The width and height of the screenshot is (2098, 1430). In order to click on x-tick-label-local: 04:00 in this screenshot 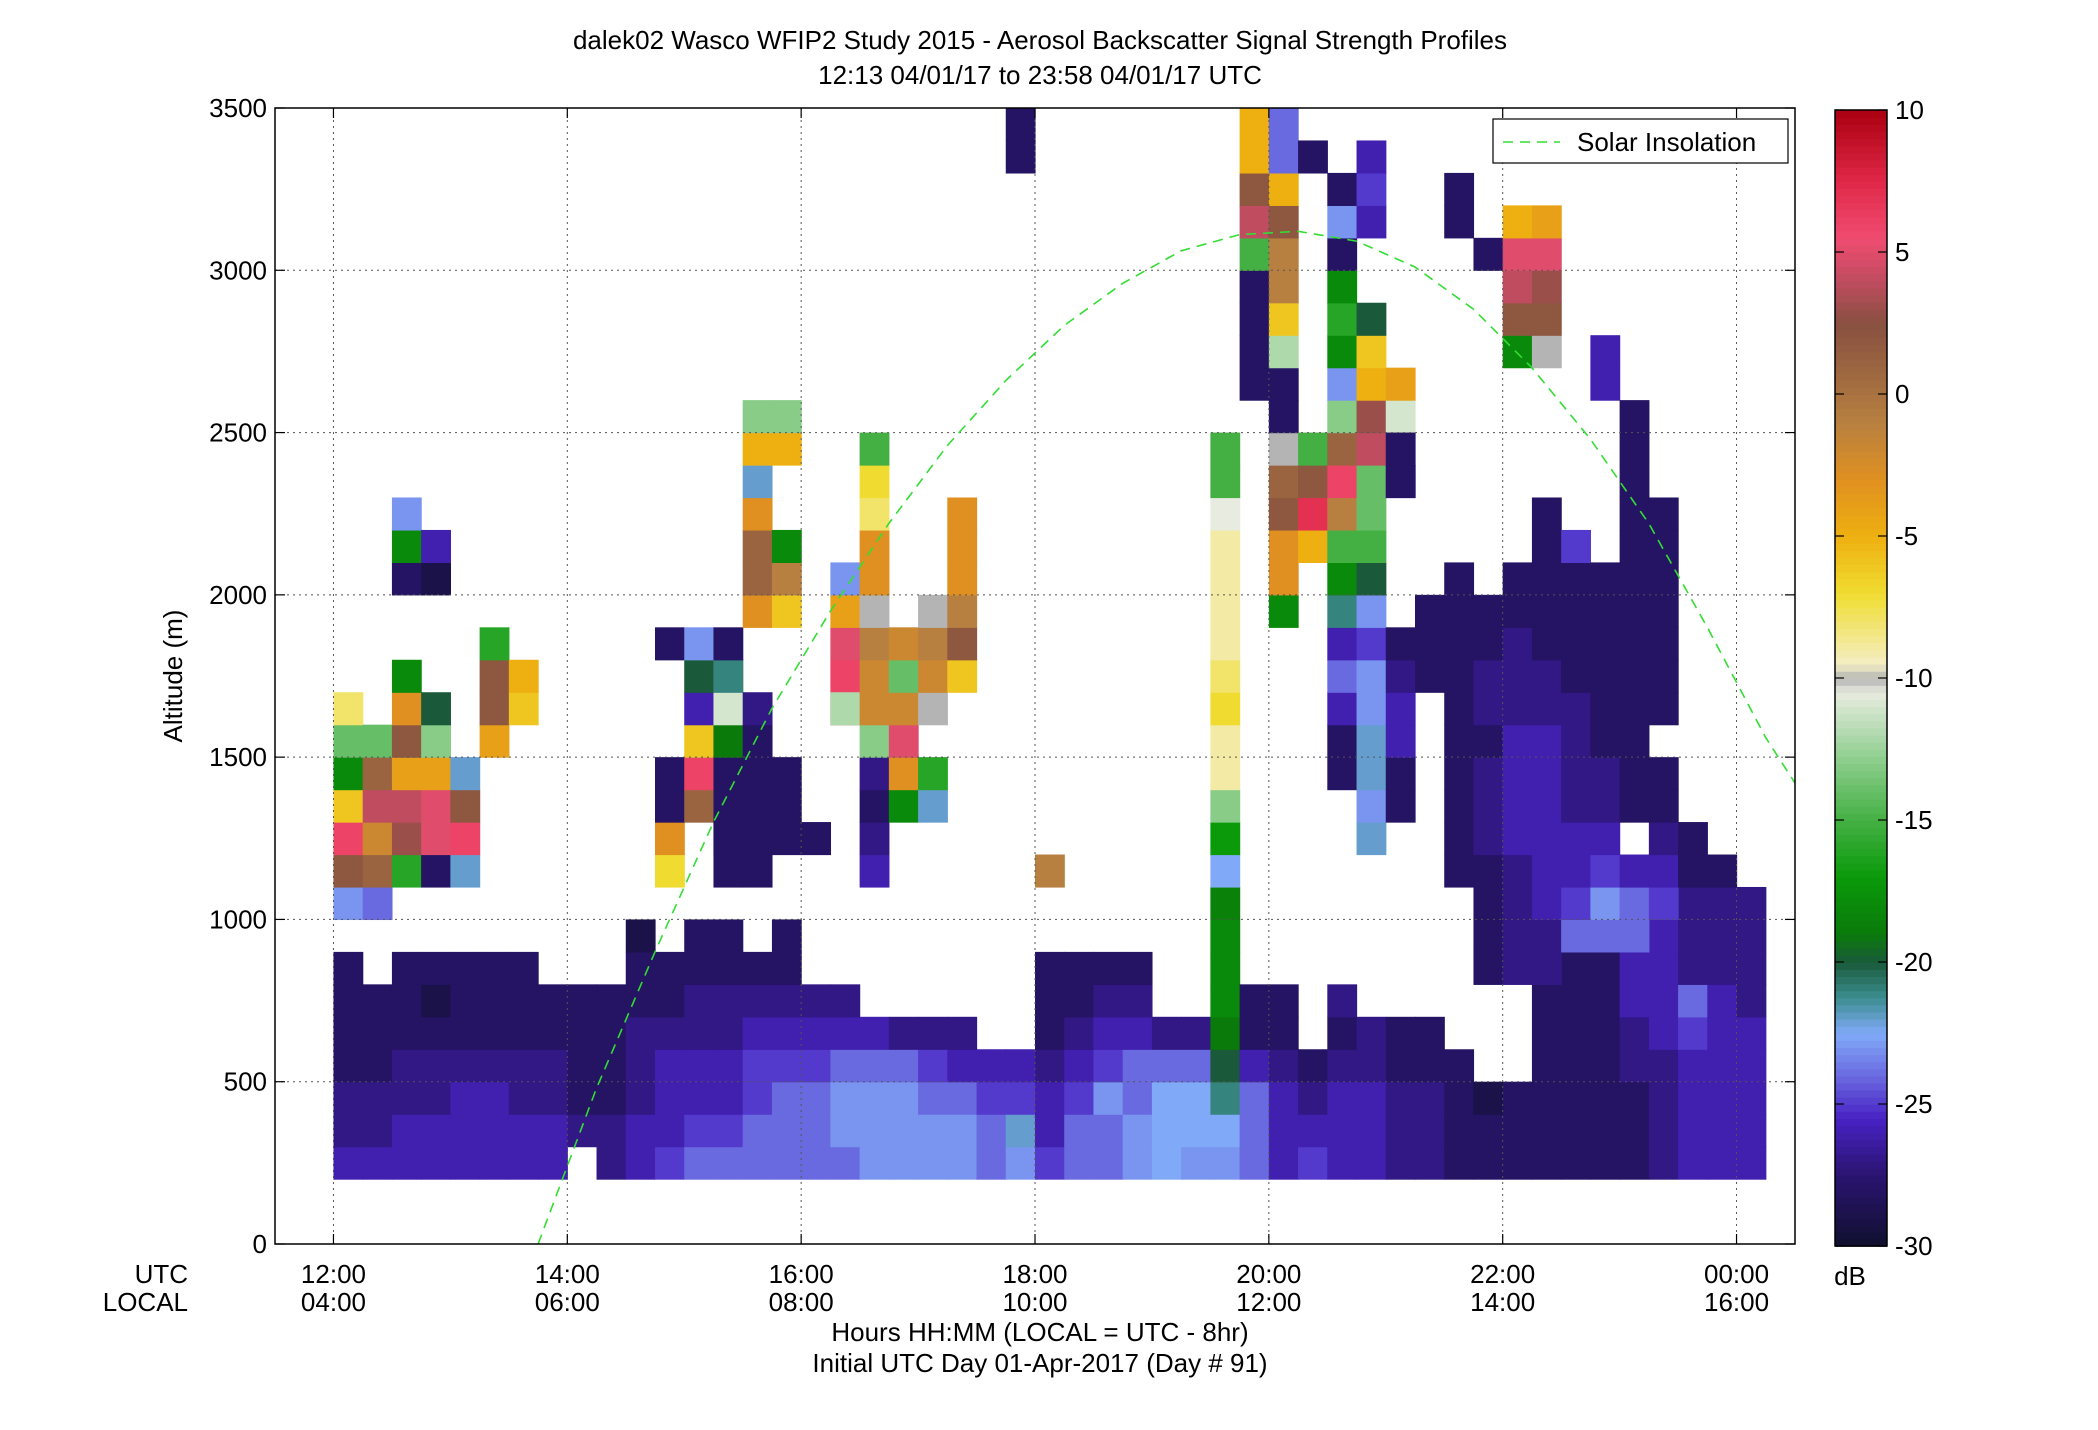, I will do `click(333, 1302)`.